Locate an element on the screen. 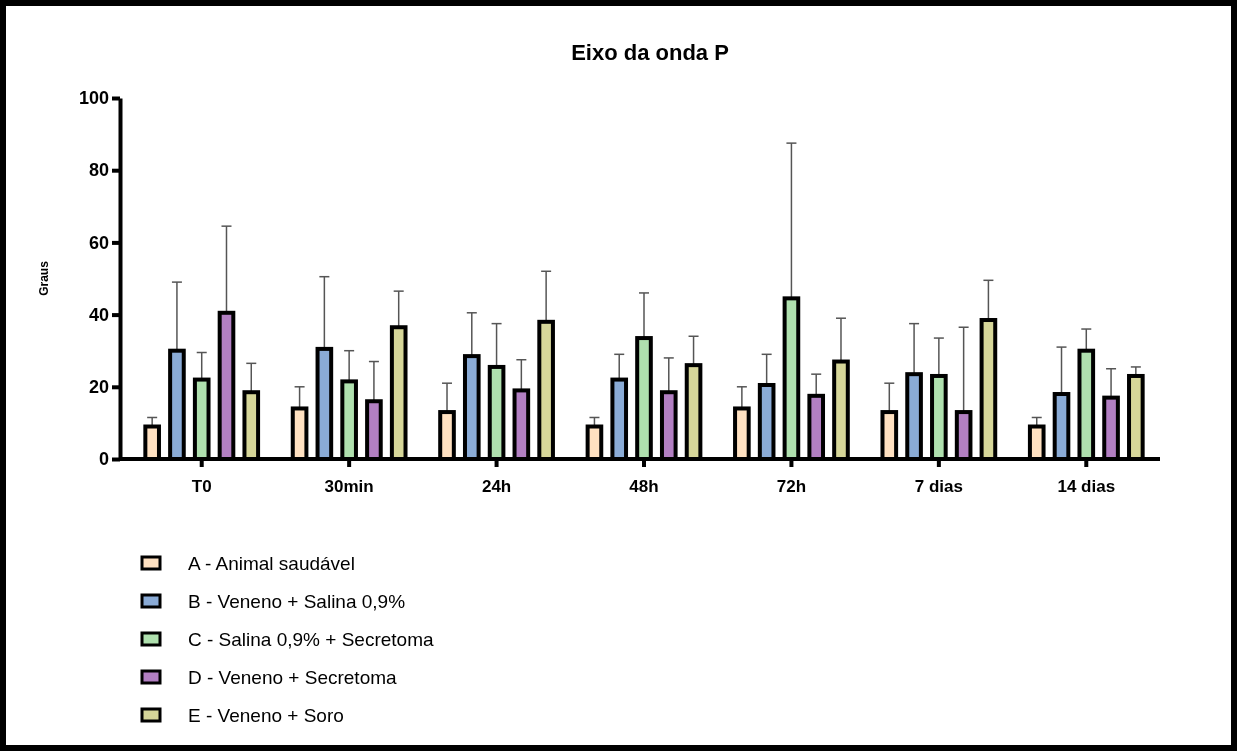  x-tick-label: 7 dias is located at coordinates (938, 487).